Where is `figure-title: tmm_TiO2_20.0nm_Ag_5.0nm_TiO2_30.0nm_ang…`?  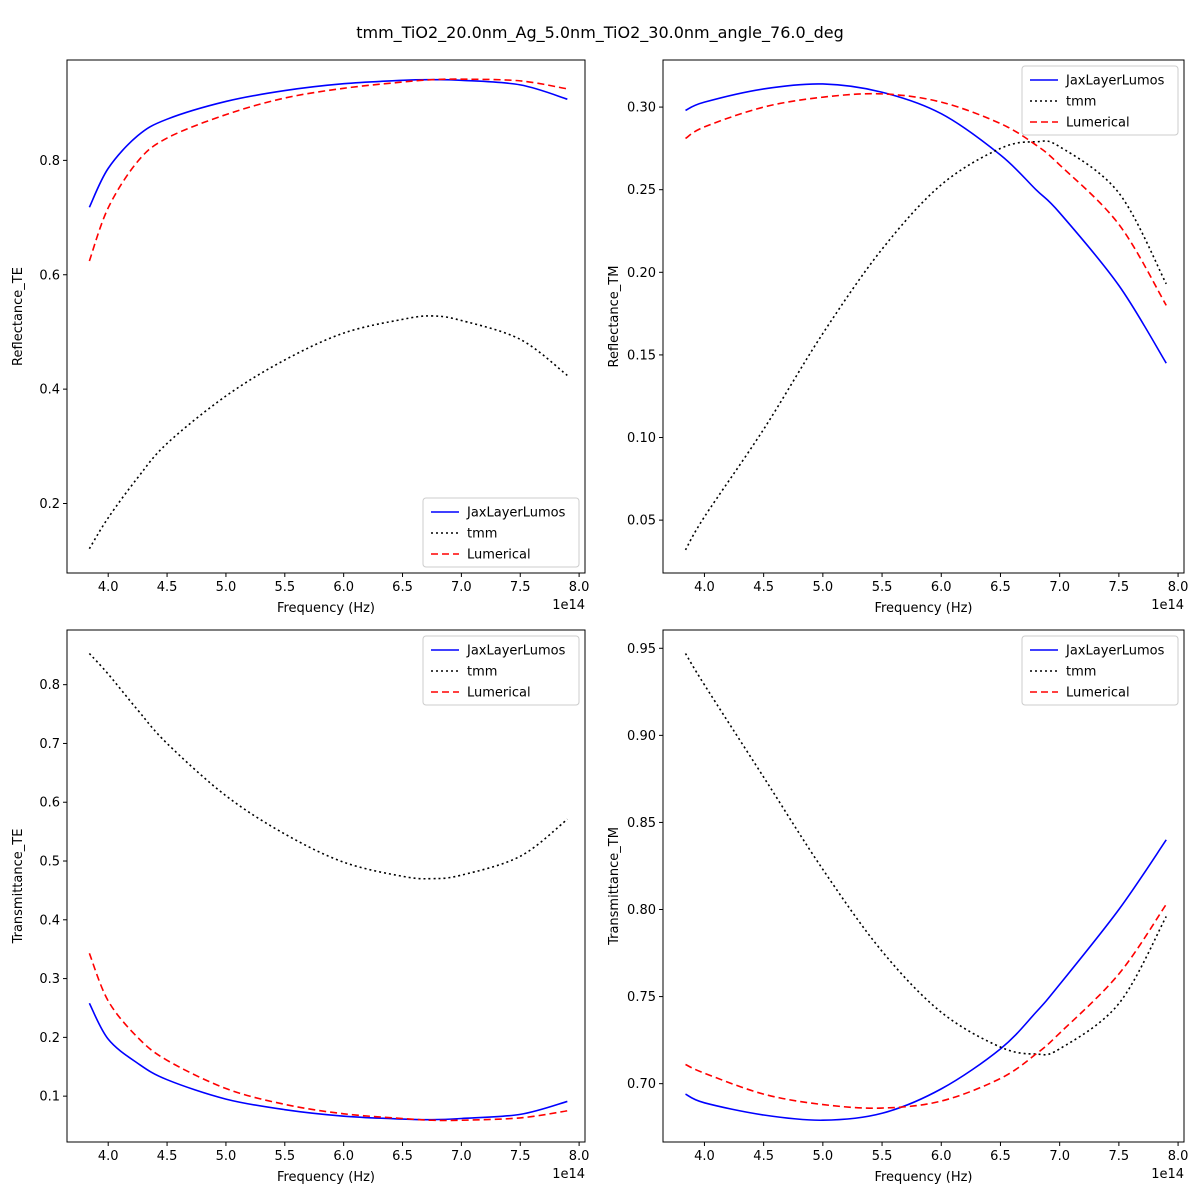
figure-title: tmm_TiO2_20.0nm_Ag_5.0nm_TiO2_30.0nm_ang… is located at coordinates (600, 33).